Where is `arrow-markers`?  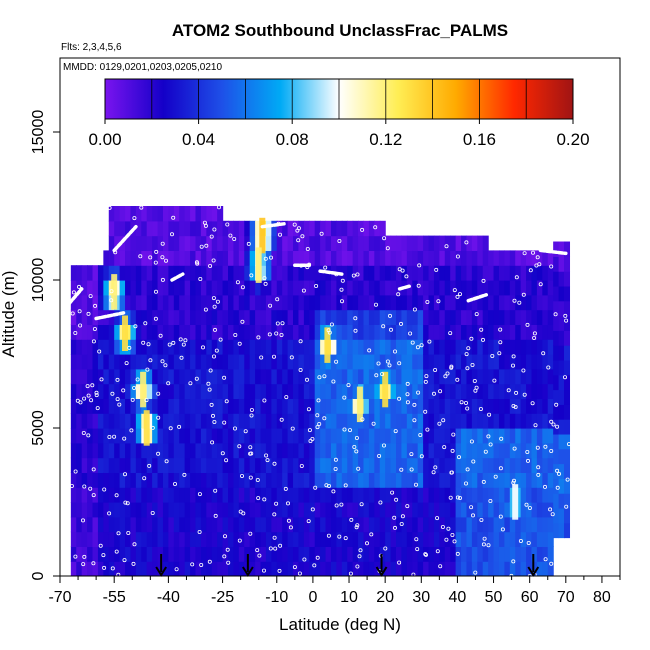
arrow-markers is located at coordinates (347, 565).